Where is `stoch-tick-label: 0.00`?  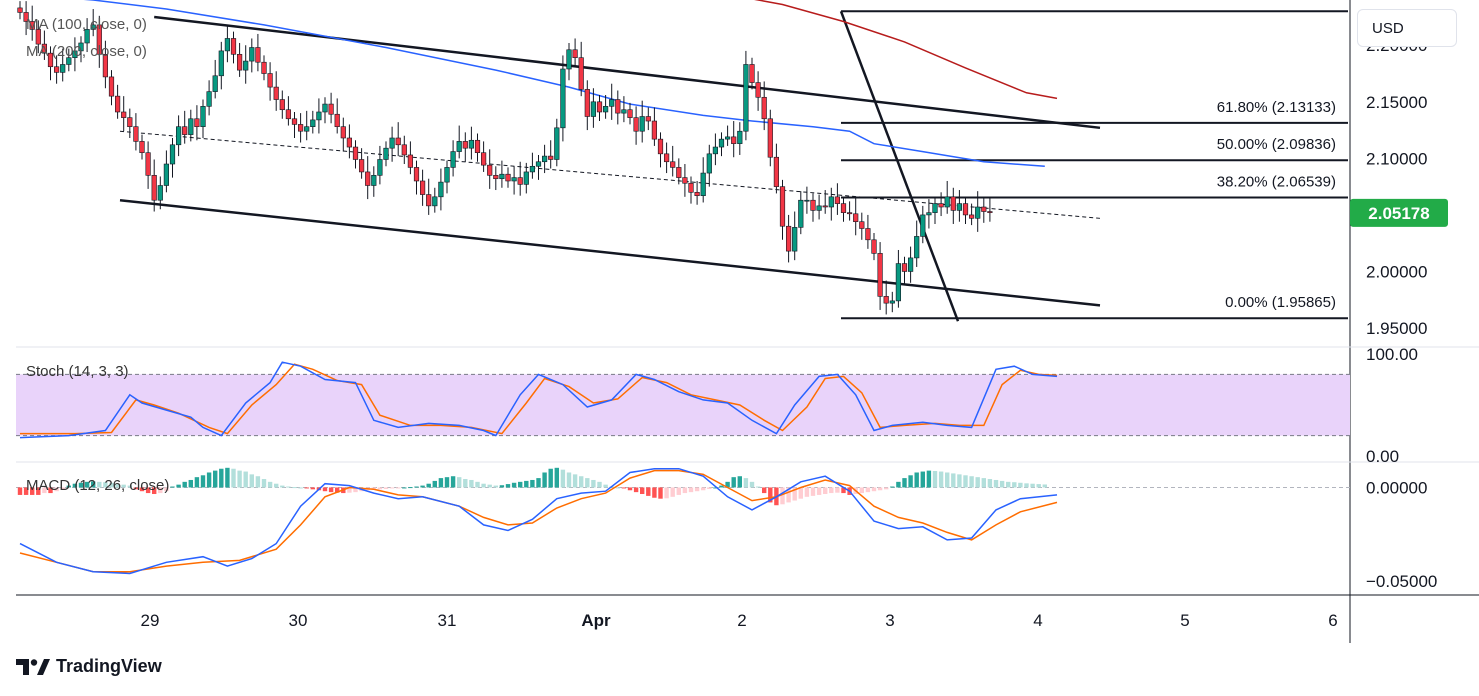 stoch-tick-label: 0.00 is located at coordinates (1382, 456).